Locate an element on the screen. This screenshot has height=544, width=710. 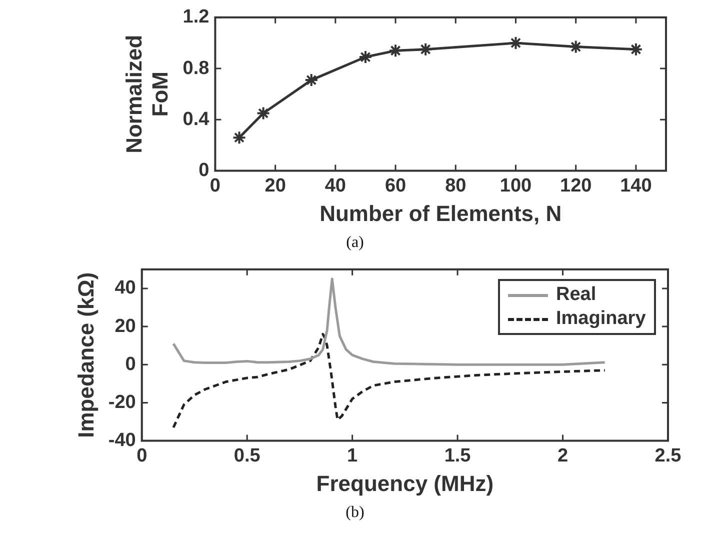
y-tick-label: 0.8 is located at coordinates (196, 68).